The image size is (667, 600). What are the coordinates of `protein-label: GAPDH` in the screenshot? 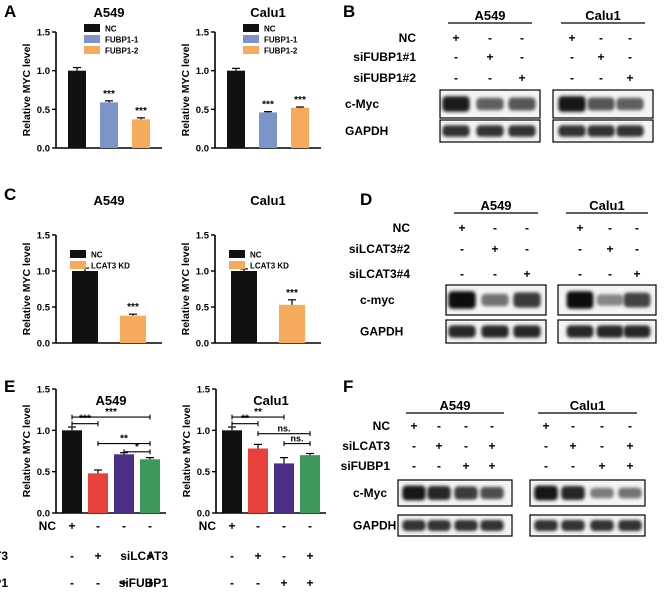 It's located at (366, 131).